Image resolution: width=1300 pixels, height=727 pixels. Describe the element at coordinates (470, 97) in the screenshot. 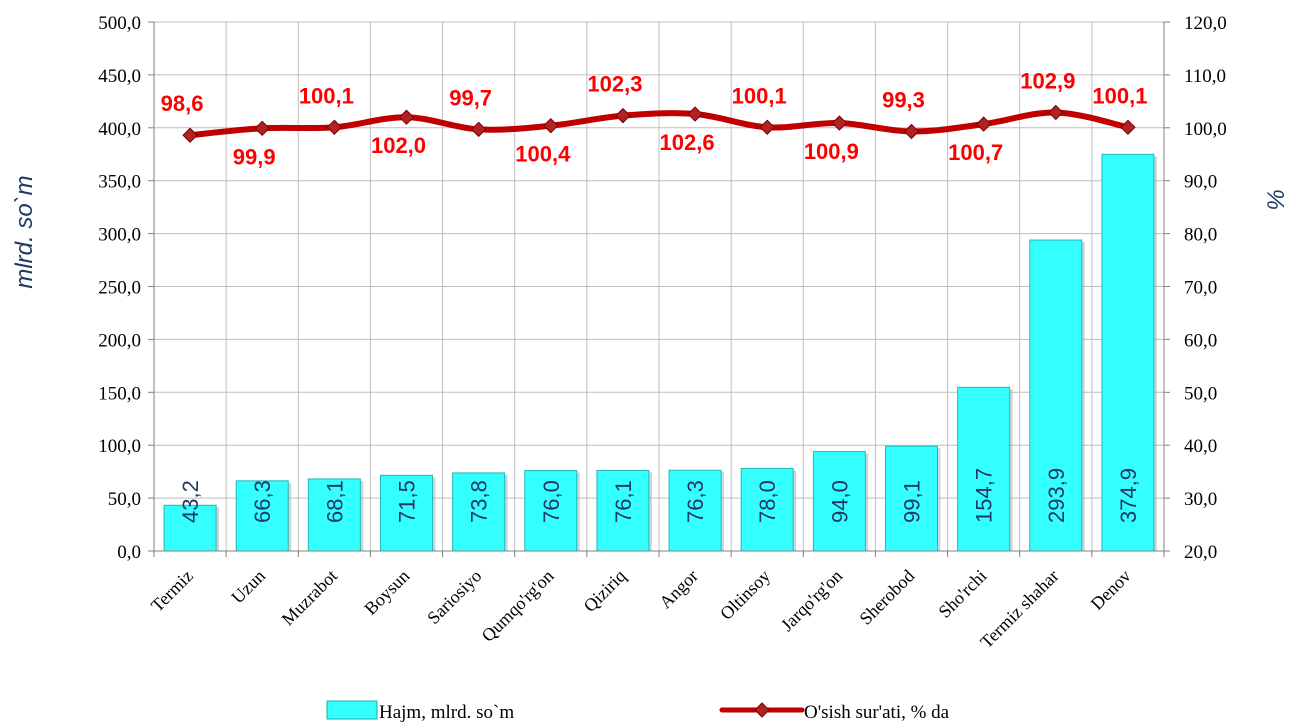

I see `line-value-label: 99,7` at that location.